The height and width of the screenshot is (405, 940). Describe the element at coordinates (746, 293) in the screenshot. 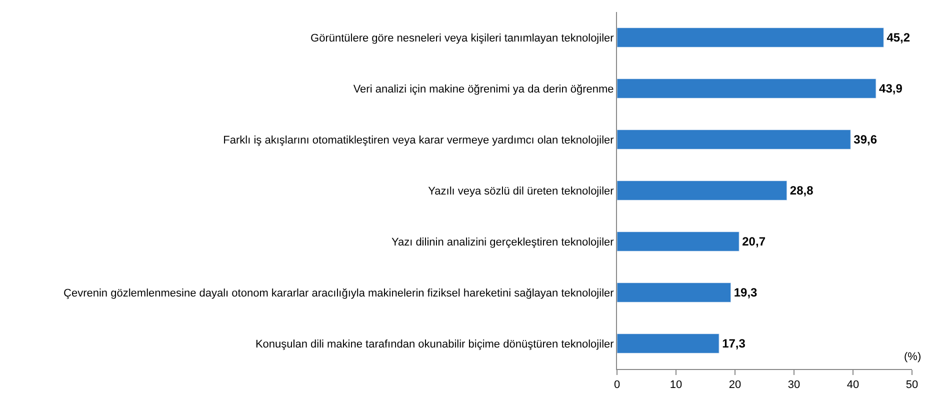

I see `data-label: 19,3` at that location.